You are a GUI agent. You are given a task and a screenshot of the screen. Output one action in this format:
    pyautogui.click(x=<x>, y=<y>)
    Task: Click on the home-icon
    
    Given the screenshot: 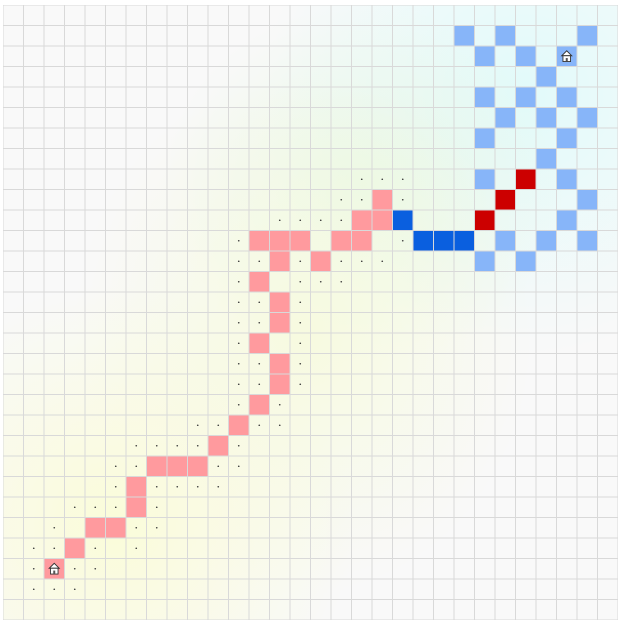 What is the action you would take?
    pyautogui.click(x=54, y=569)
    